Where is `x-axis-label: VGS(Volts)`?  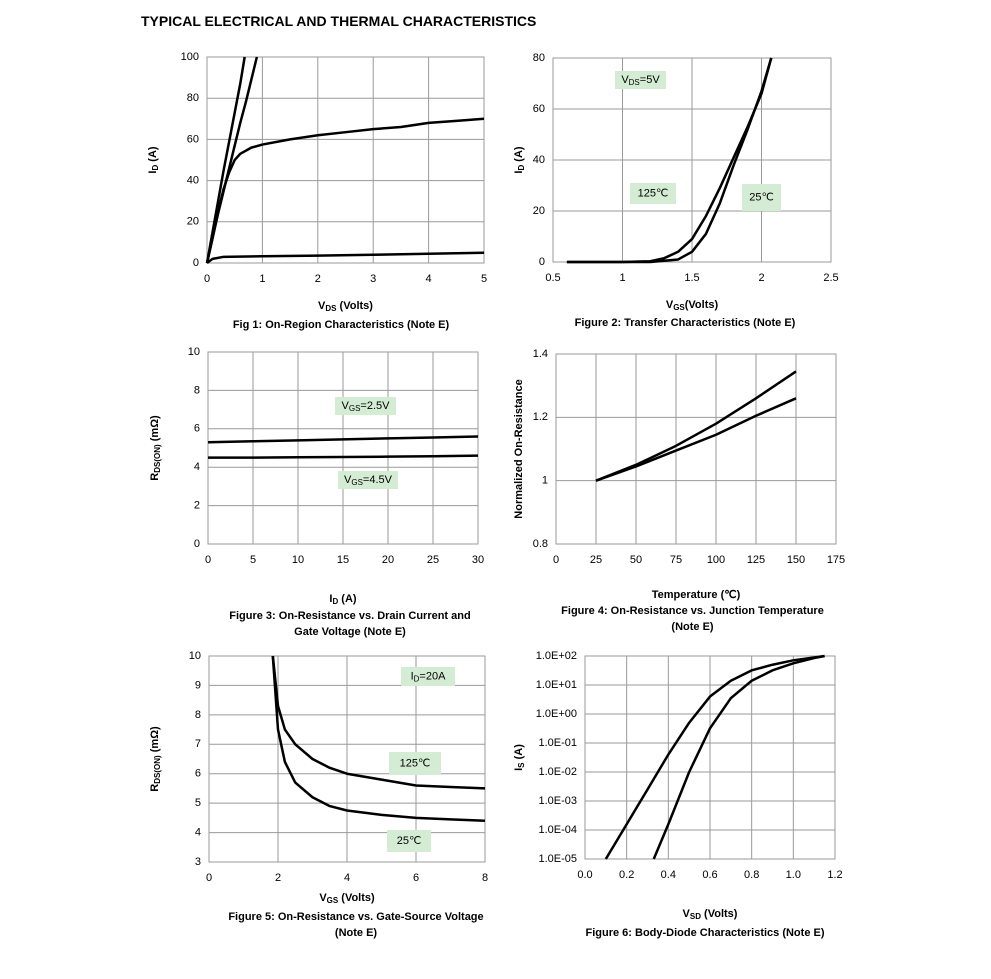
x-axis-label: VGS(Volts) is located at coordinates (692, 305).